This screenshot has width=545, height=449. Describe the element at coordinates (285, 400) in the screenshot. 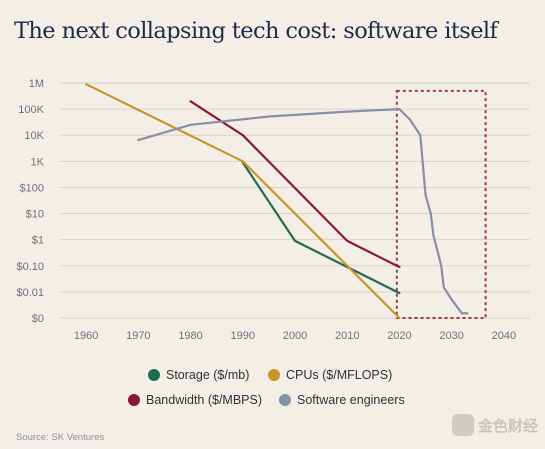

I see `legend-swatch-software-engineers` at that location.